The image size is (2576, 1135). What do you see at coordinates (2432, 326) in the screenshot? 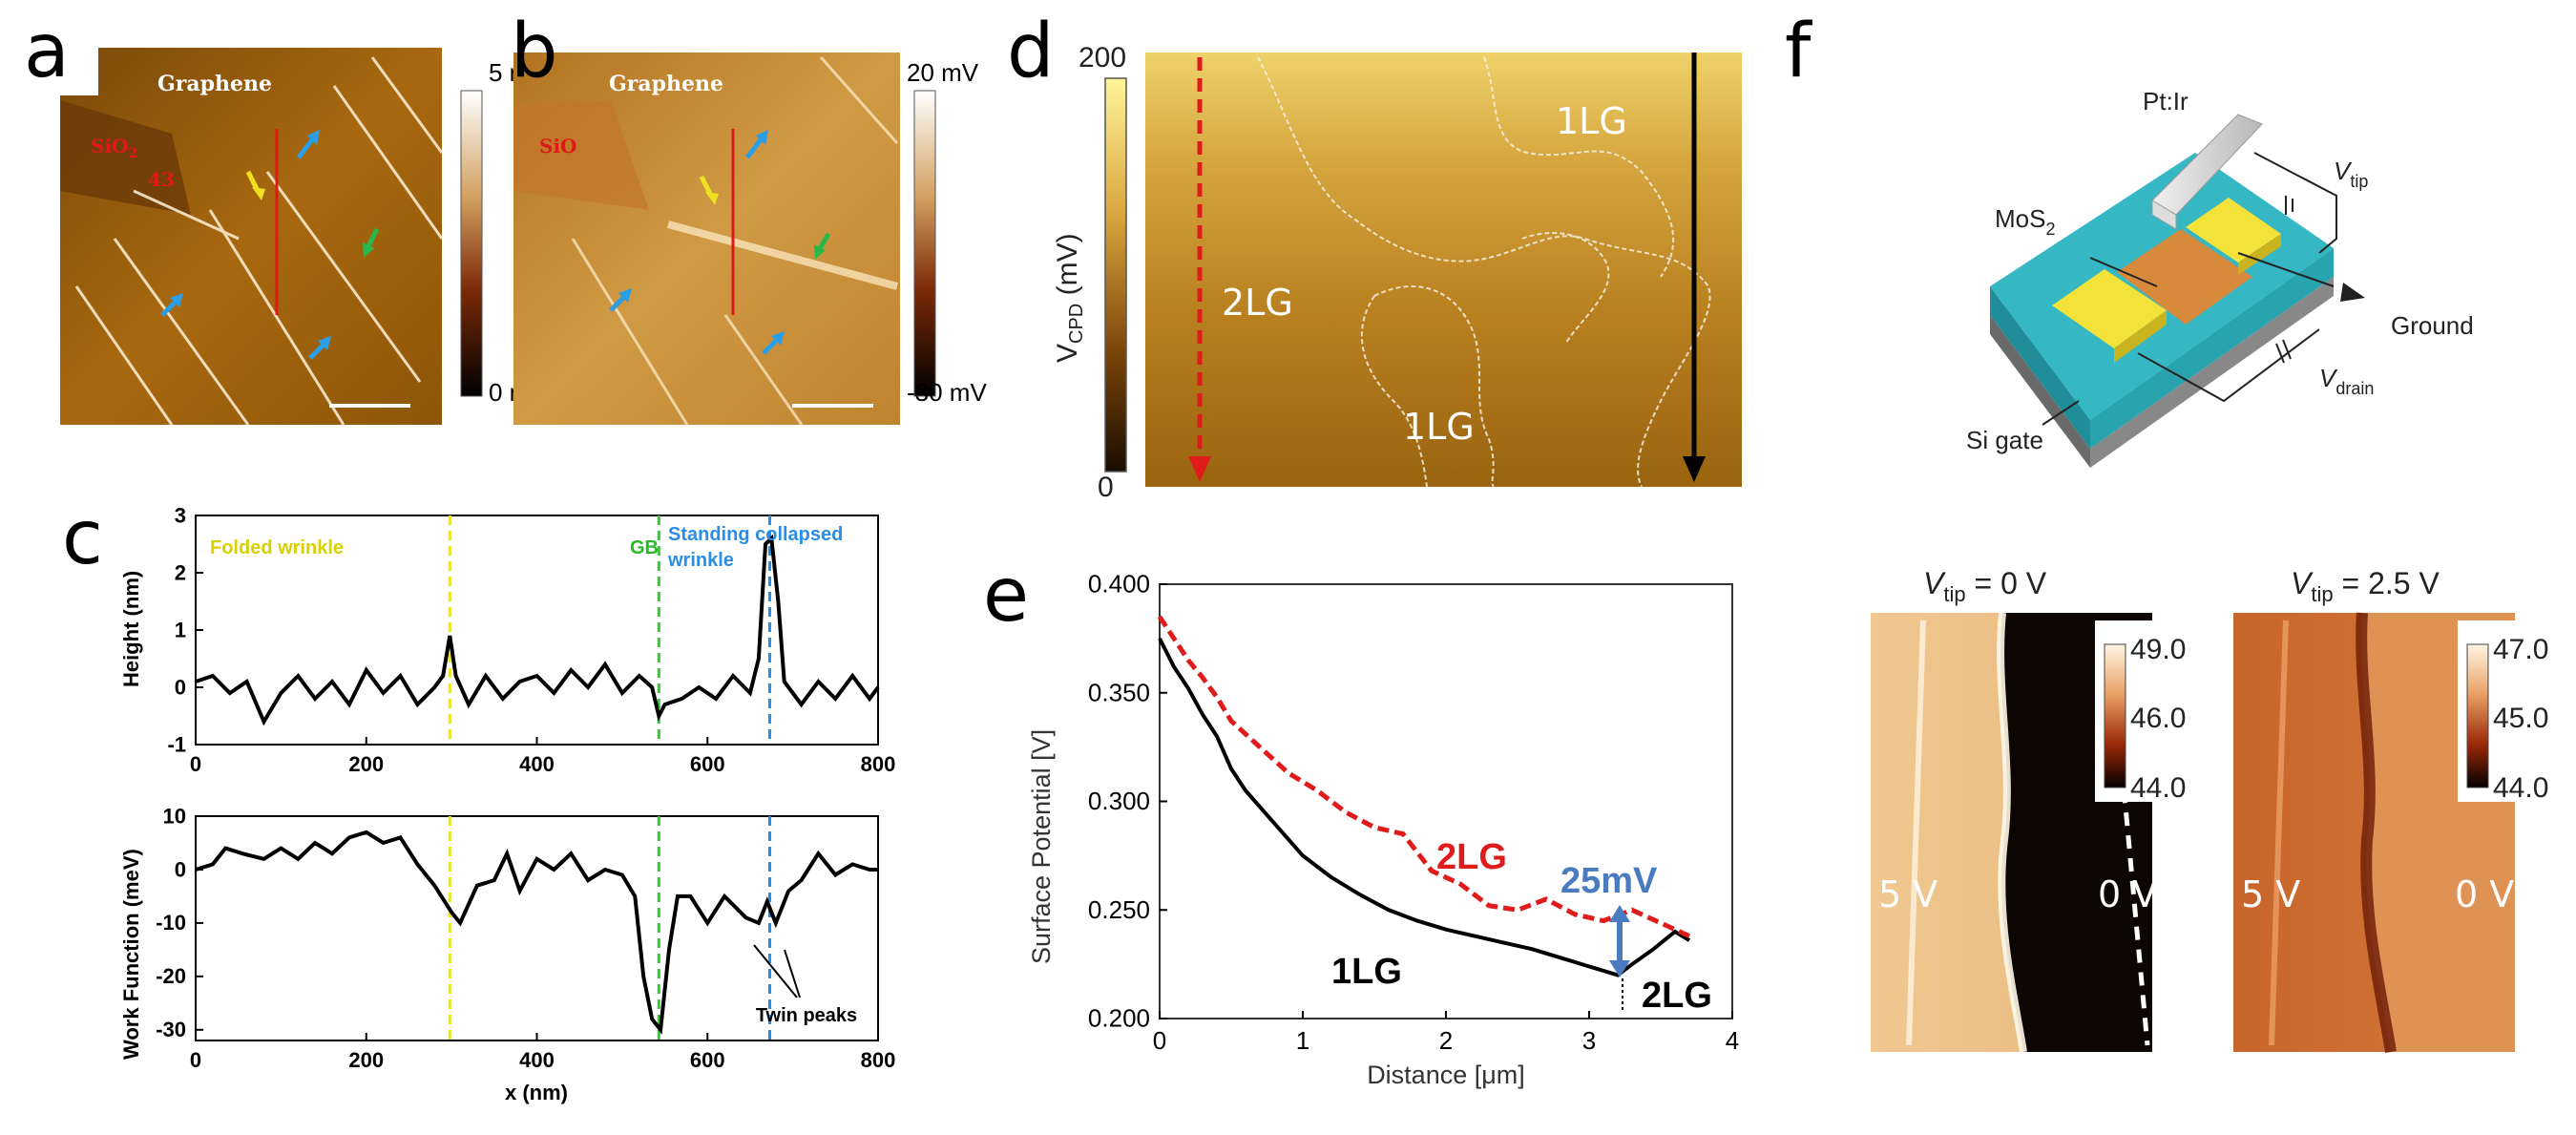
I see `ground-label: Ground` at bounding box center [2432, 326].